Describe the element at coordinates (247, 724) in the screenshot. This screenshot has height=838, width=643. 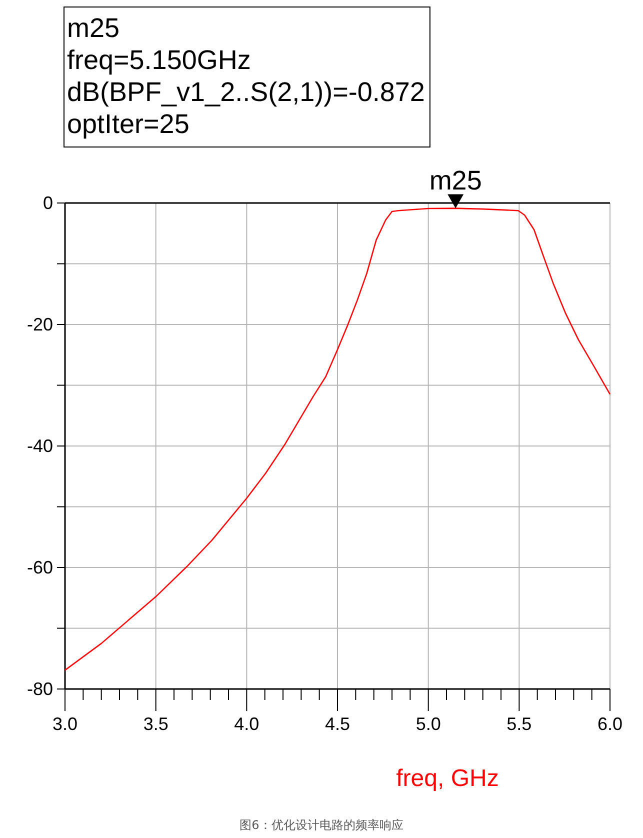
I see `x-tick-label: 4.0` at that location.